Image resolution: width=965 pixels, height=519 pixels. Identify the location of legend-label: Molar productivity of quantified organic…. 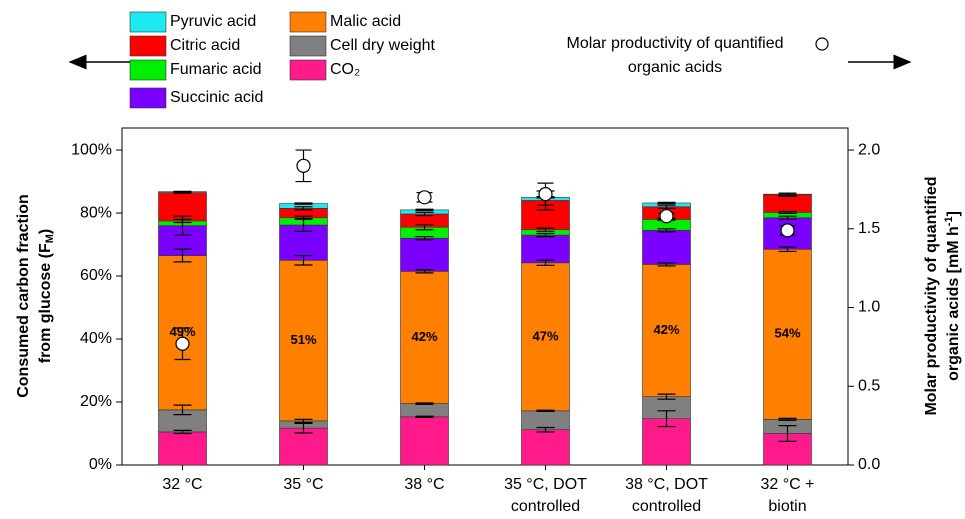
(675, 55).